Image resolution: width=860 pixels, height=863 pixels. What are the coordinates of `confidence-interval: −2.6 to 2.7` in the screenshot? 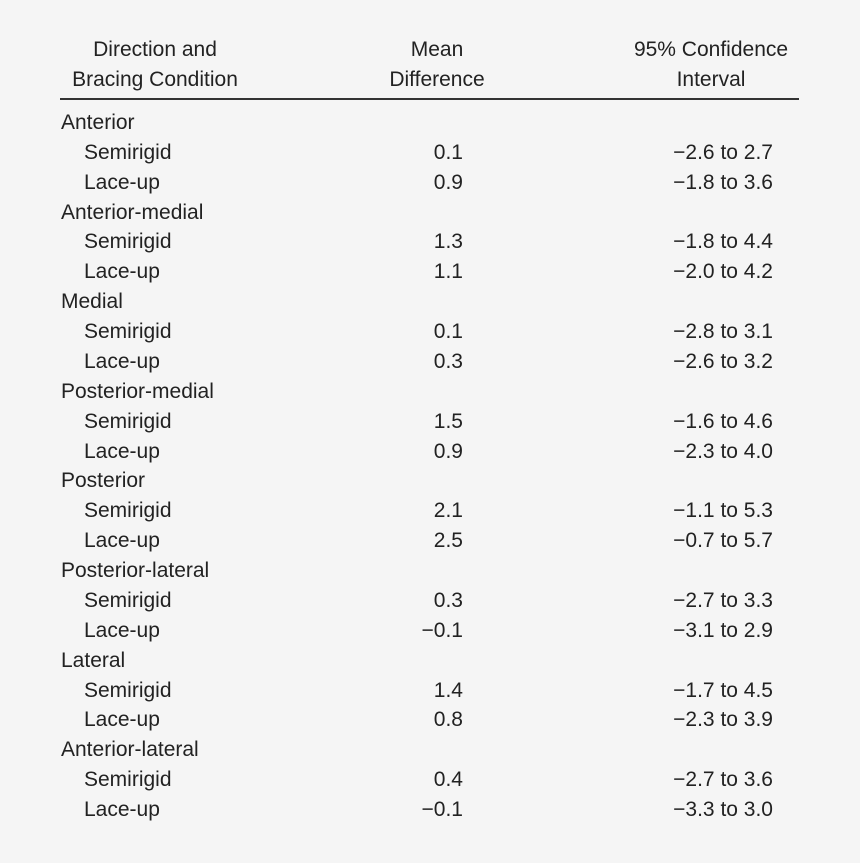 It's located at (723, 152).